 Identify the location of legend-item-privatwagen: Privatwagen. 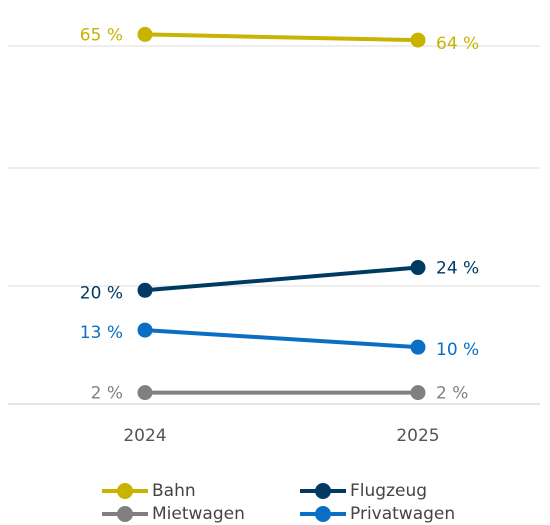
(377, 514).